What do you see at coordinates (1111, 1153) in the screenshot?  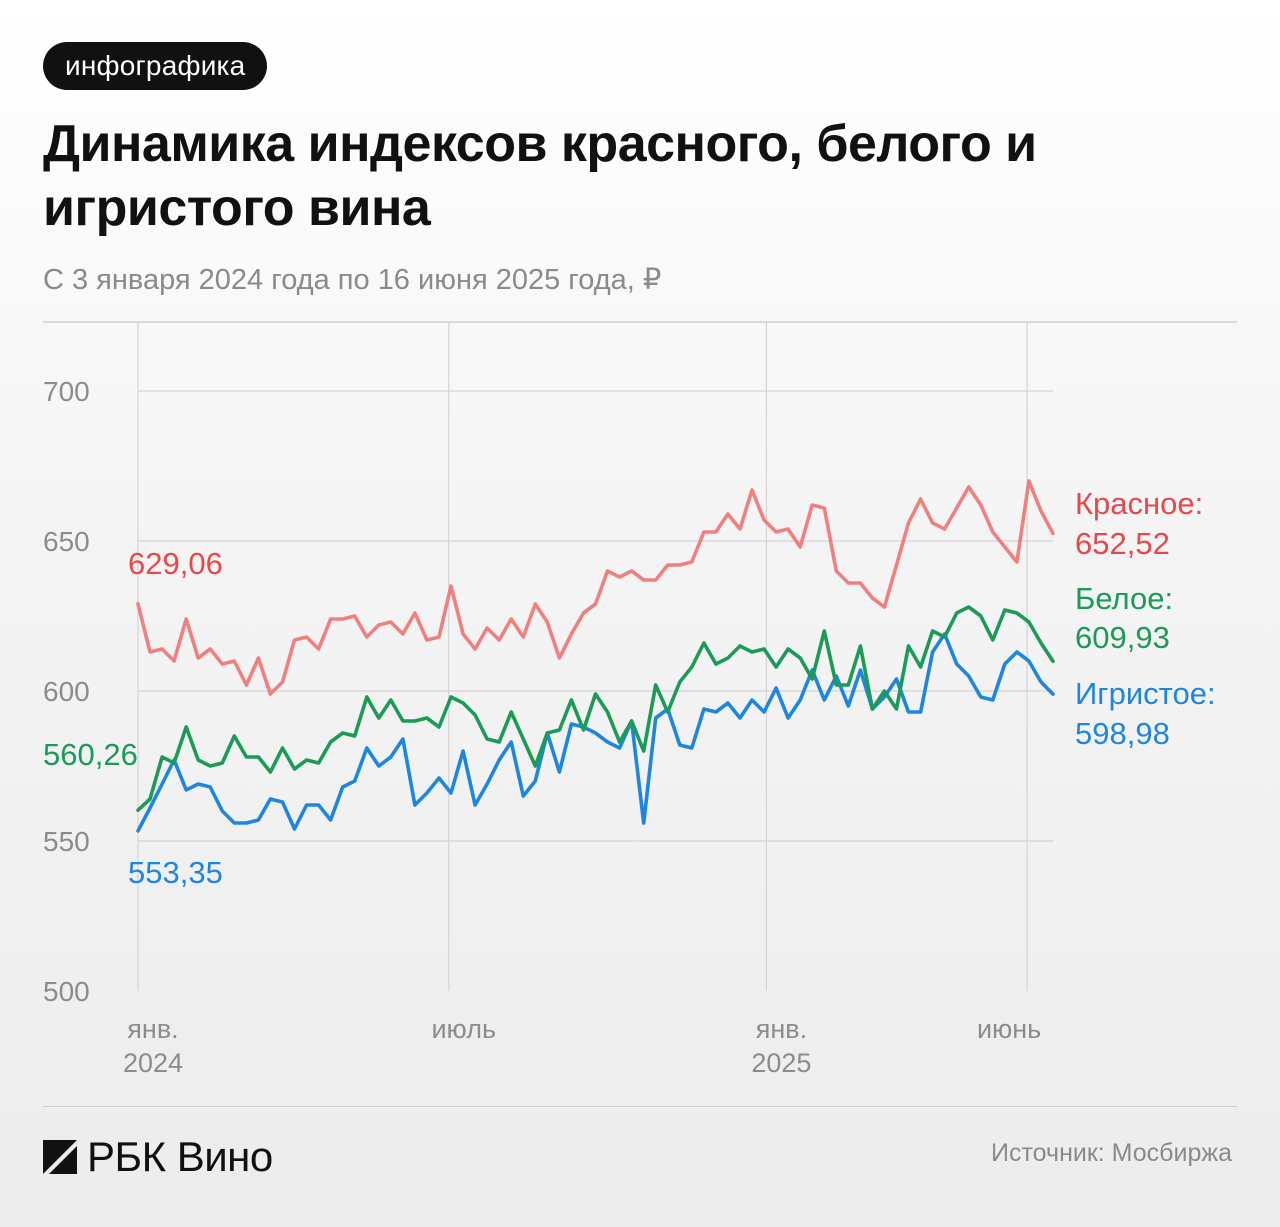 I see `source-note: Источник: Мосбиржа` at bounding box center [1111, 1153].